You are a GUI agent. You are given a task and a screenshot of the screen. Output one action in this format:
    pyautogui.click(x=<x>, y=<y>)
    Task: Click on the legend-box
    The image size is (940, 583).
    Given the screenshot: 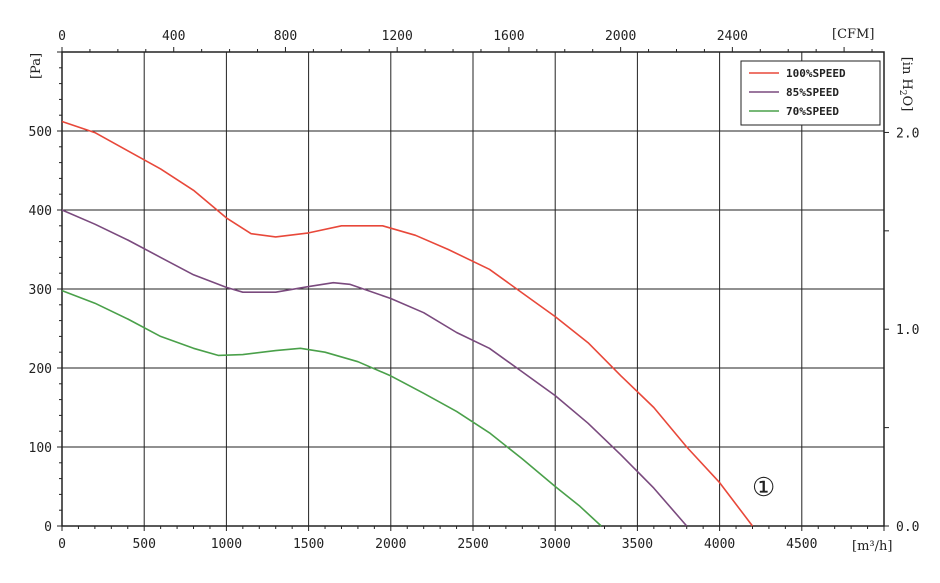 What is the action you would take?
    pyautogui.click(x=810, y=93)
    